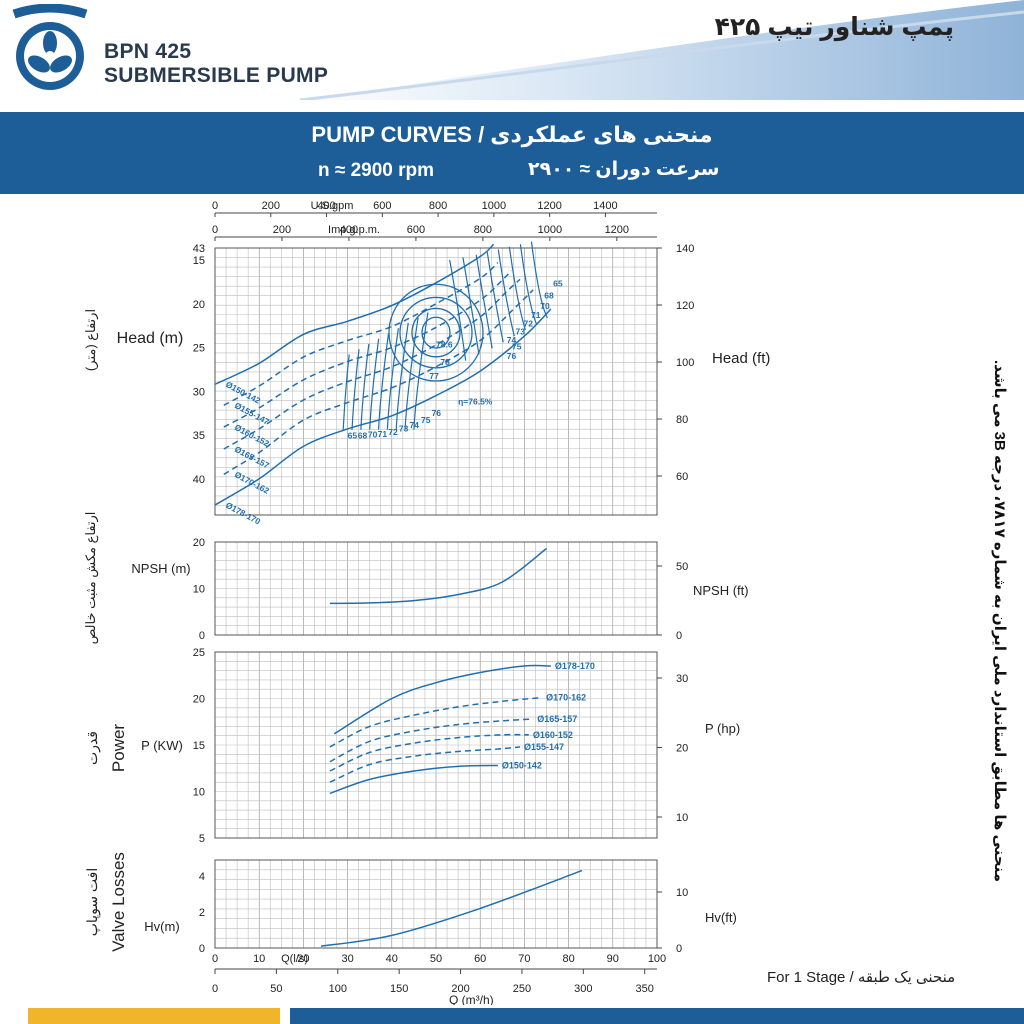 This screenshot has width=1024, height=1024. Describe the element at coordinates (148, 51) in the screenshot. I see `model-name: BPN 425` at that location.